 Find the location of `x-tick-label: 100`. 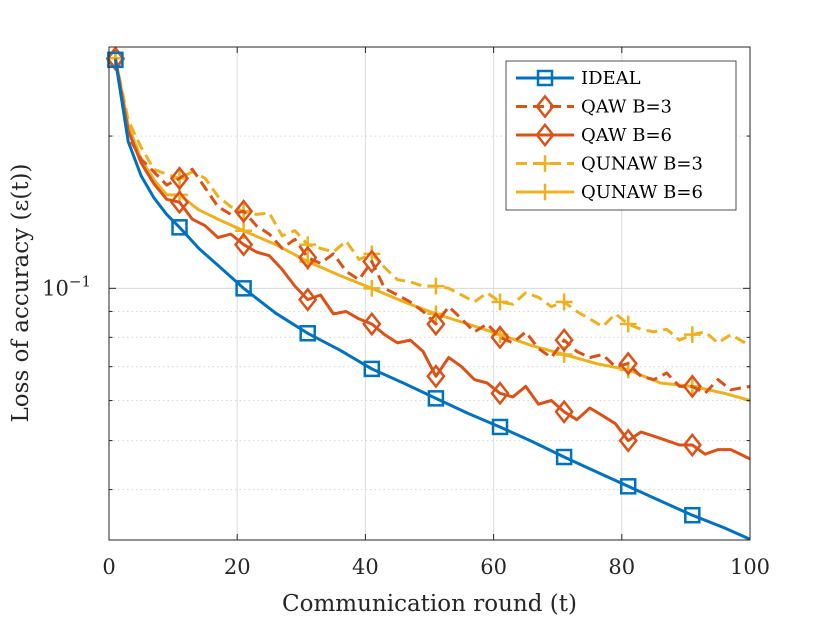

x-tick-label: 100 is located at coordinates (750, 567).